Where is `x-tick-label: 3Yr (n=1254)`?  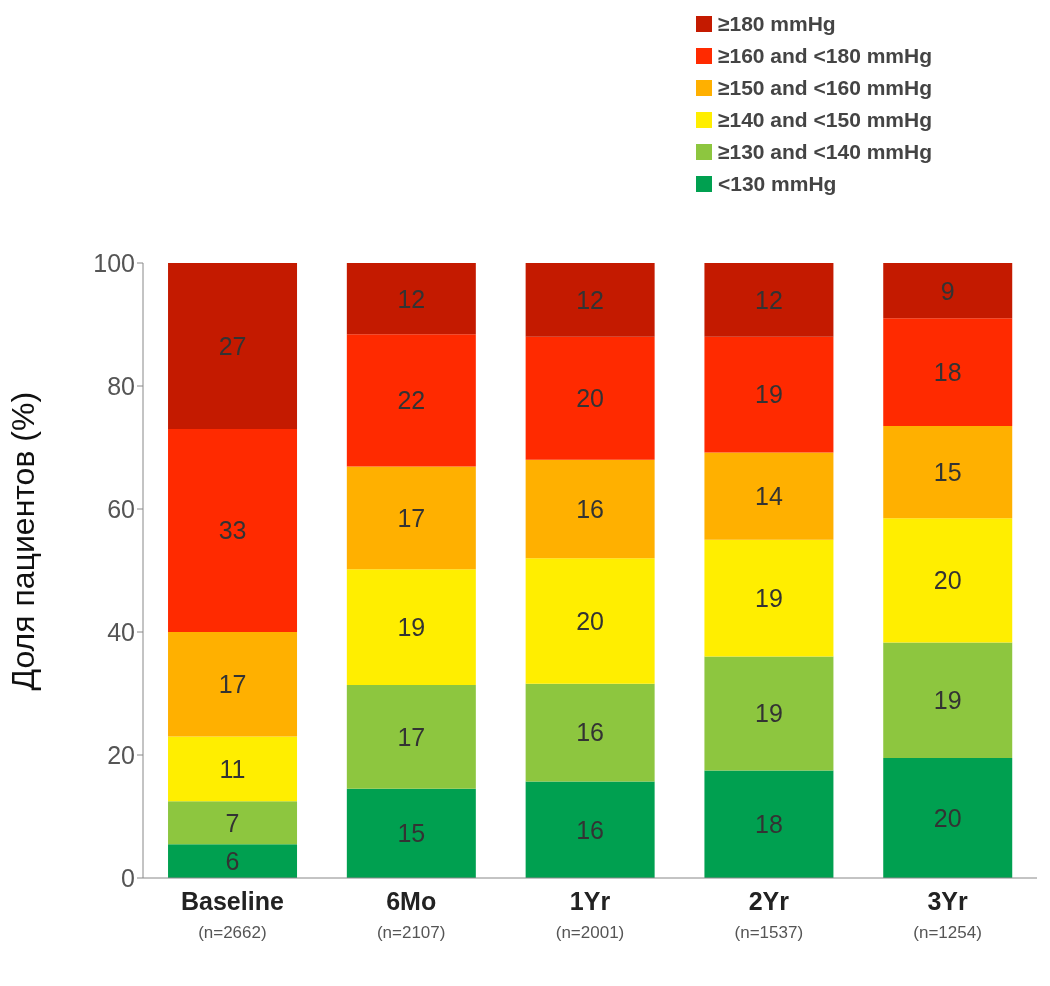 x-tick-label: 3Yr (n=1254) is located at coordinates (947, 914).